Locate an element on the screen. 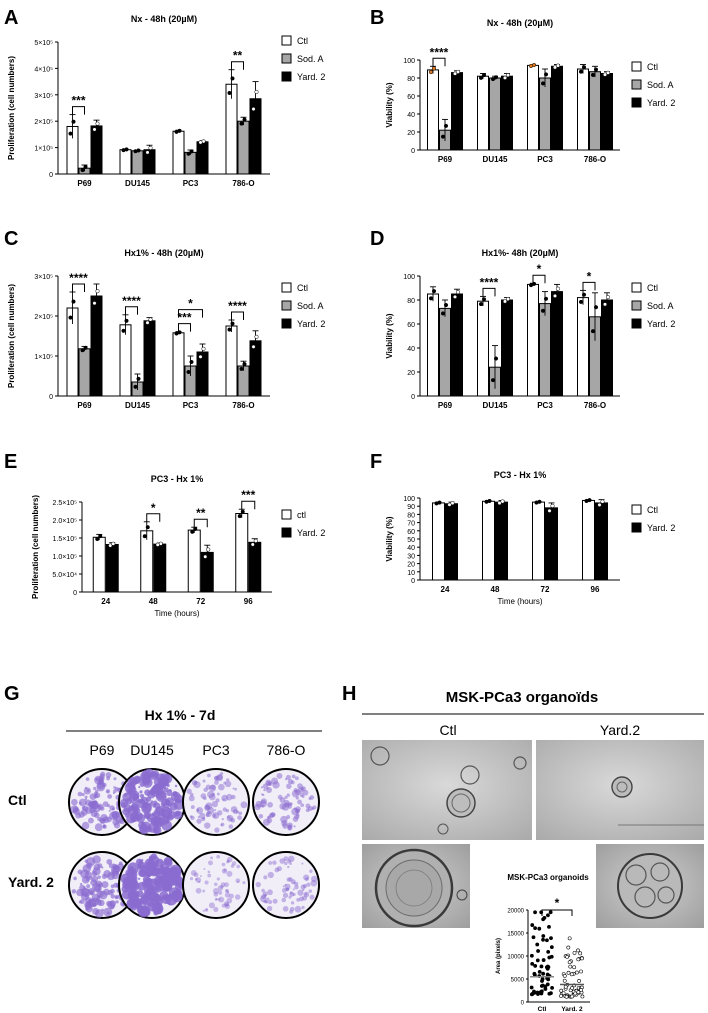  y-tick-label: 100 is located at coordinates (409, 277).